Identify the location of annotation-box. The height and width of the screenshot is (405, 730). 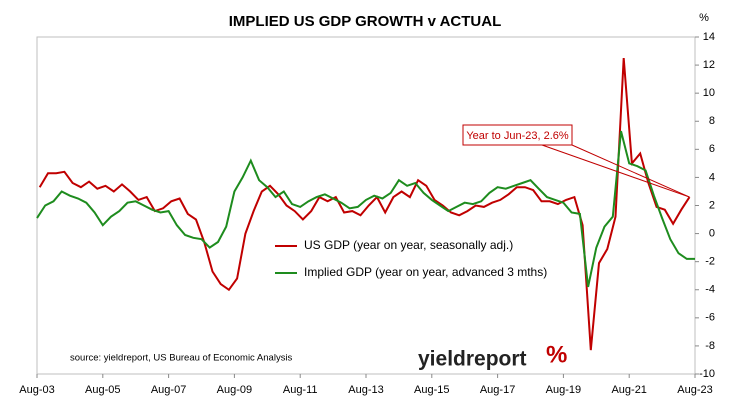
(517, 135).